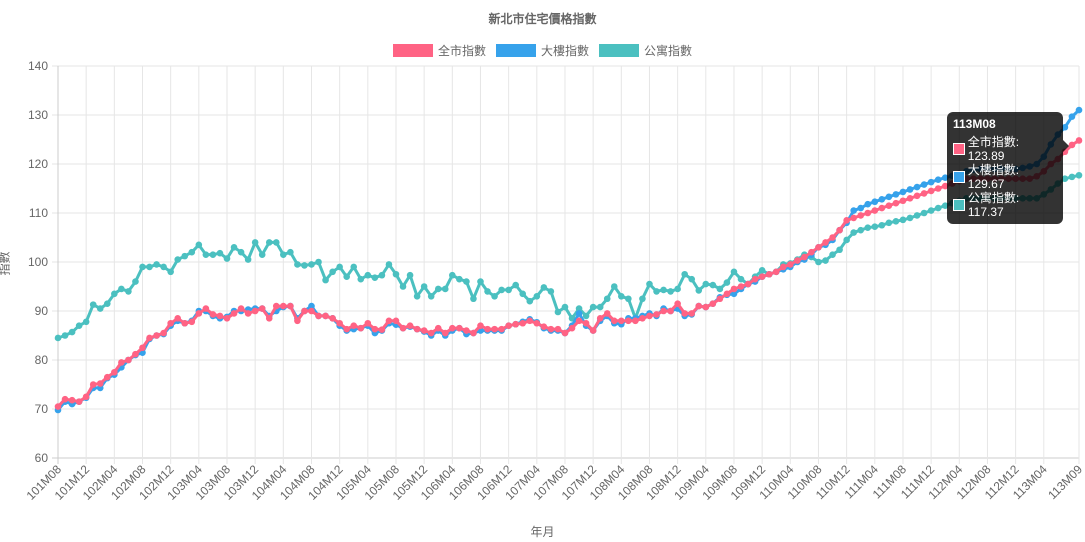  I want to click on tooltip: 113M08 全市指數: 123.89 大樓指數: 129.67 公寓指數, so click(1008, 168).